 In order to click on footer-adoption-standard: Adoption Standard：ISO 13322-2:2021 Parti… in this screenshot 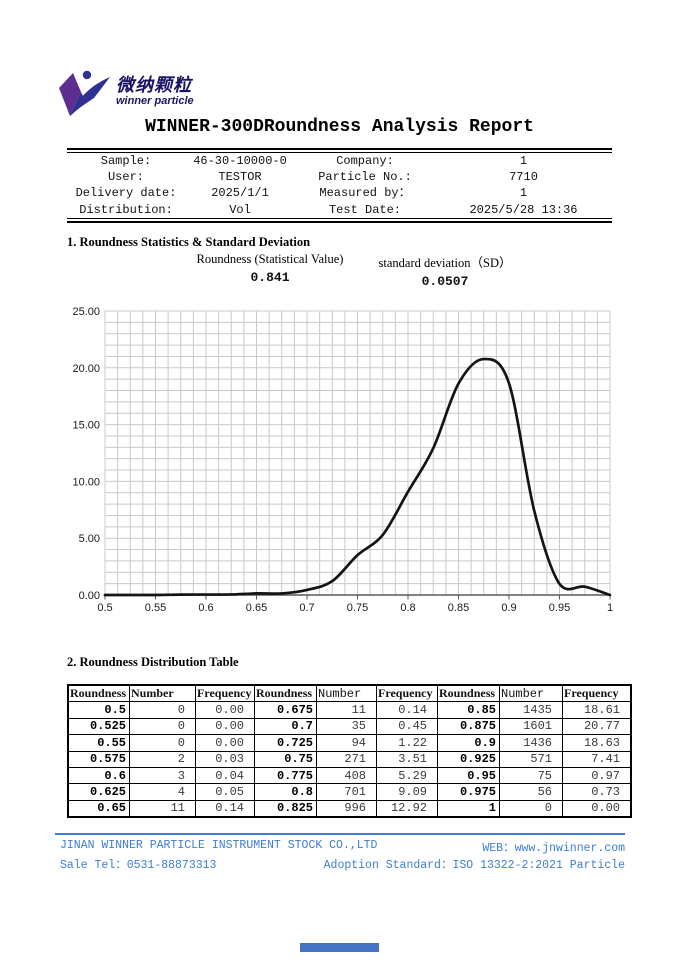, I will do `click(474, 865)`.